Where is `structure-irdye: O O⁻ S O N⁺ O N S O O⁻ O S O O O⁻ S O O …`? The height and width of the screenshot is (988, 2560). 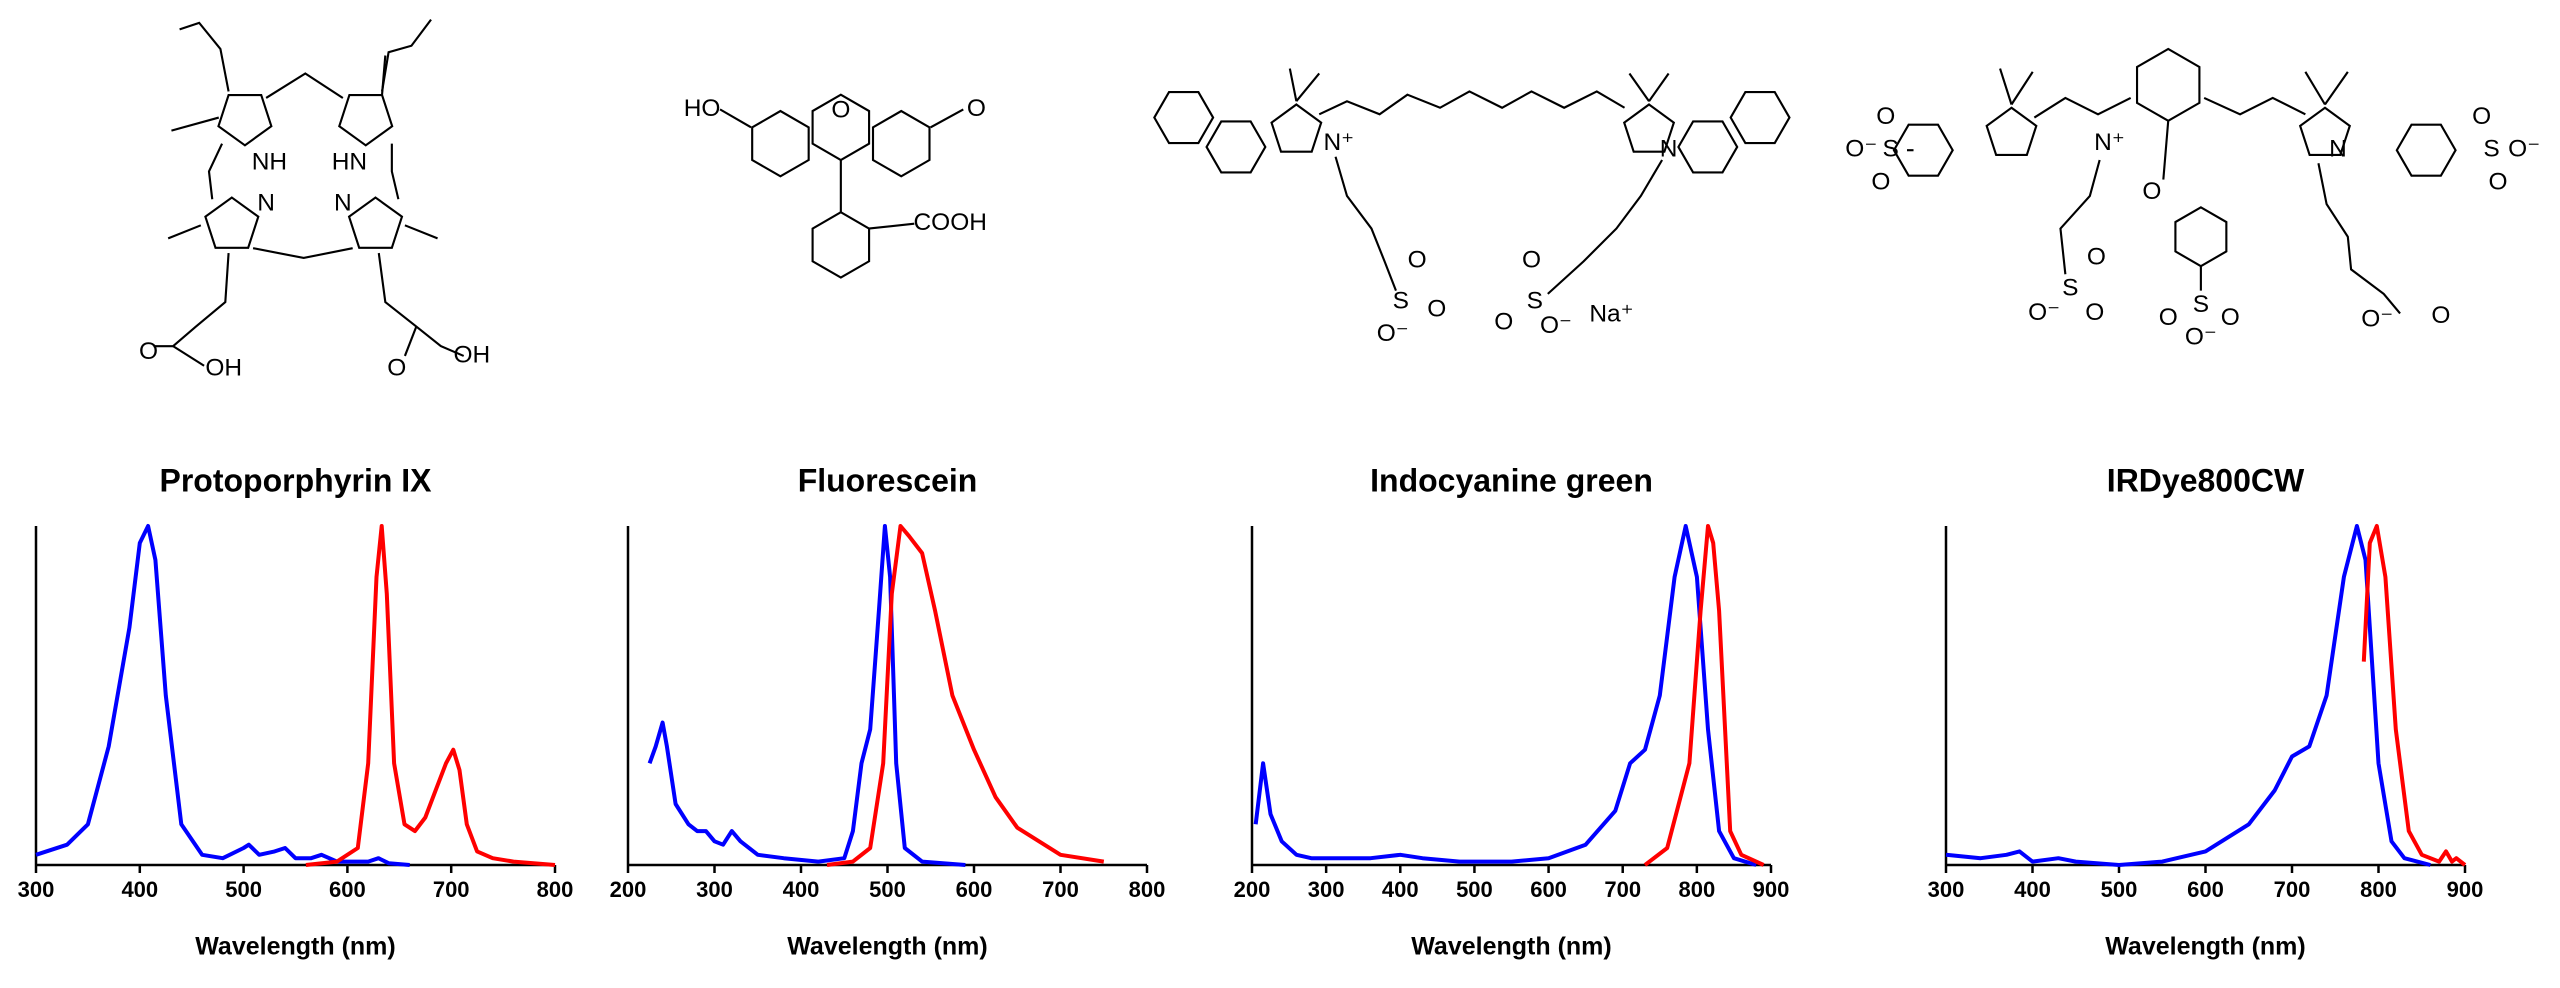
structure-irdye: O O⁻ S O N⁺ O N S O O⁻ O S O O O⁻ S O O … is located at coordinates (2192, 226).